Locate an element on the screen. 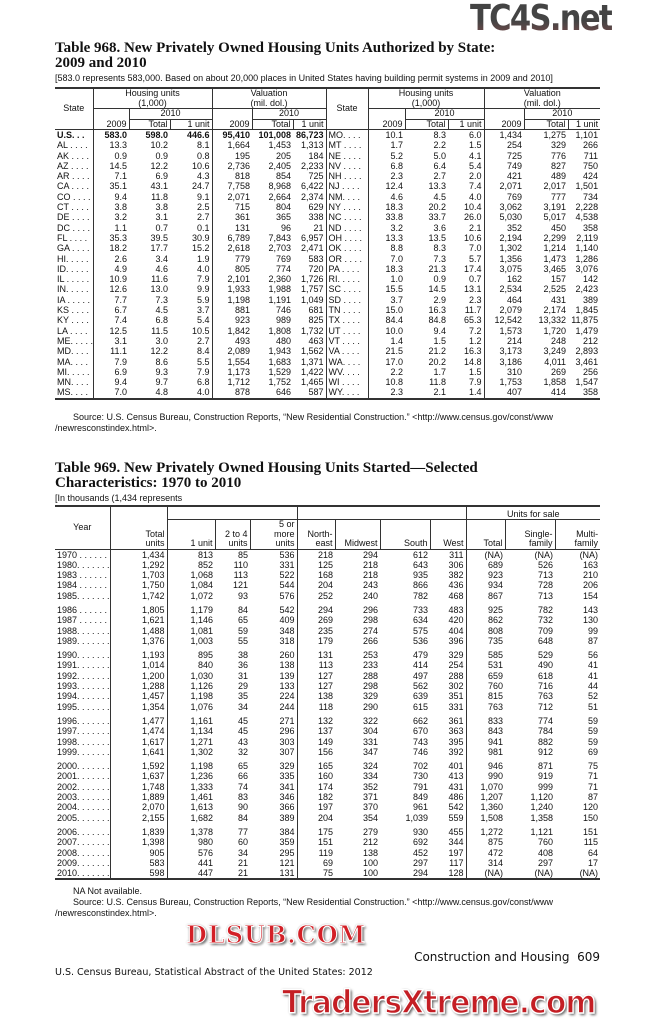 The height and width of the screenshot is (1024, 652). year-label: 1994. . . . . . . . . is located at coordinates (83, 696).